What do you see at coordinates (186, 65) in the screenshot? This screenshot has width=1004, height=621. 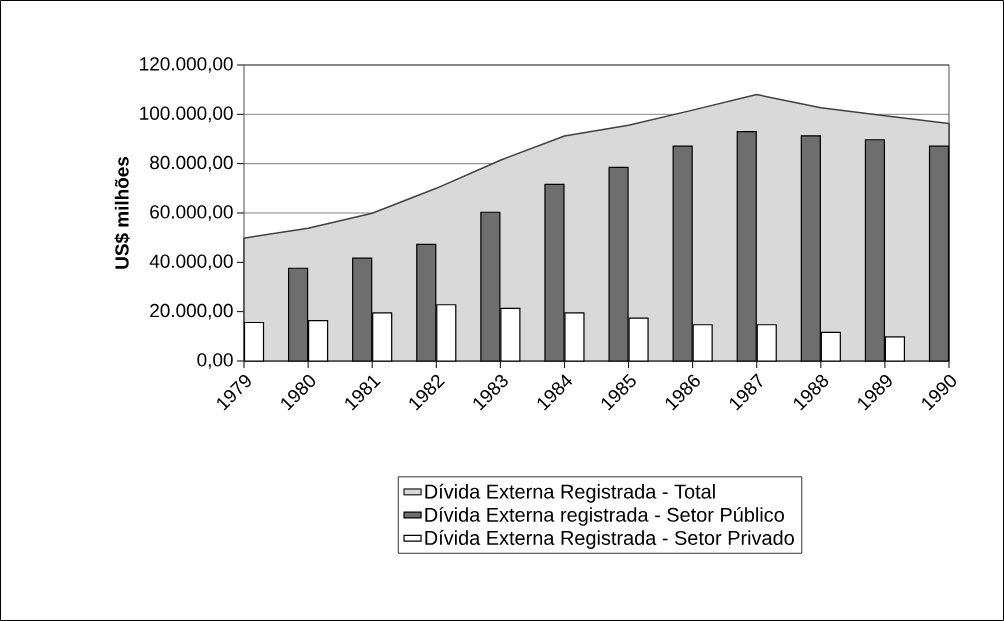 I see `y-tick-label: 120.000,00` at bounding box center [186, 65].